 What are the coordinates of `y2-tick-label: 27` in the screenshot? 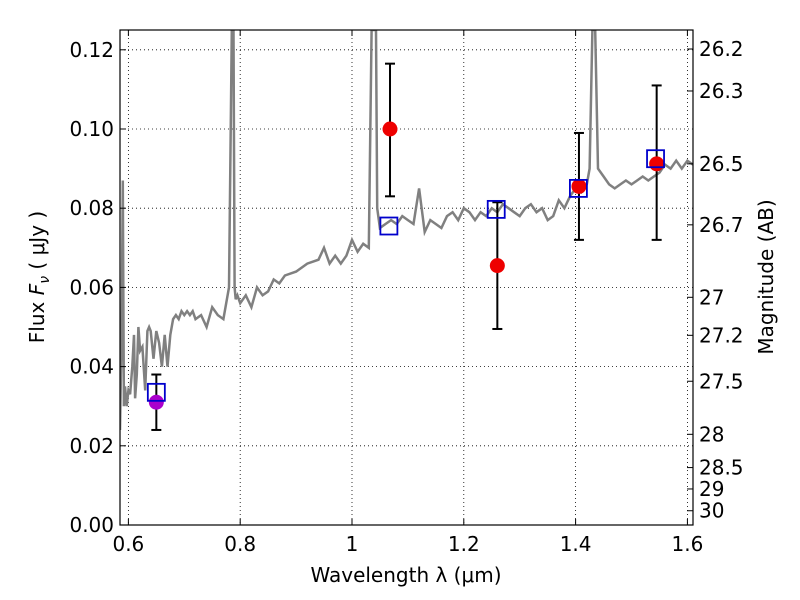 It's located at (711, 297).